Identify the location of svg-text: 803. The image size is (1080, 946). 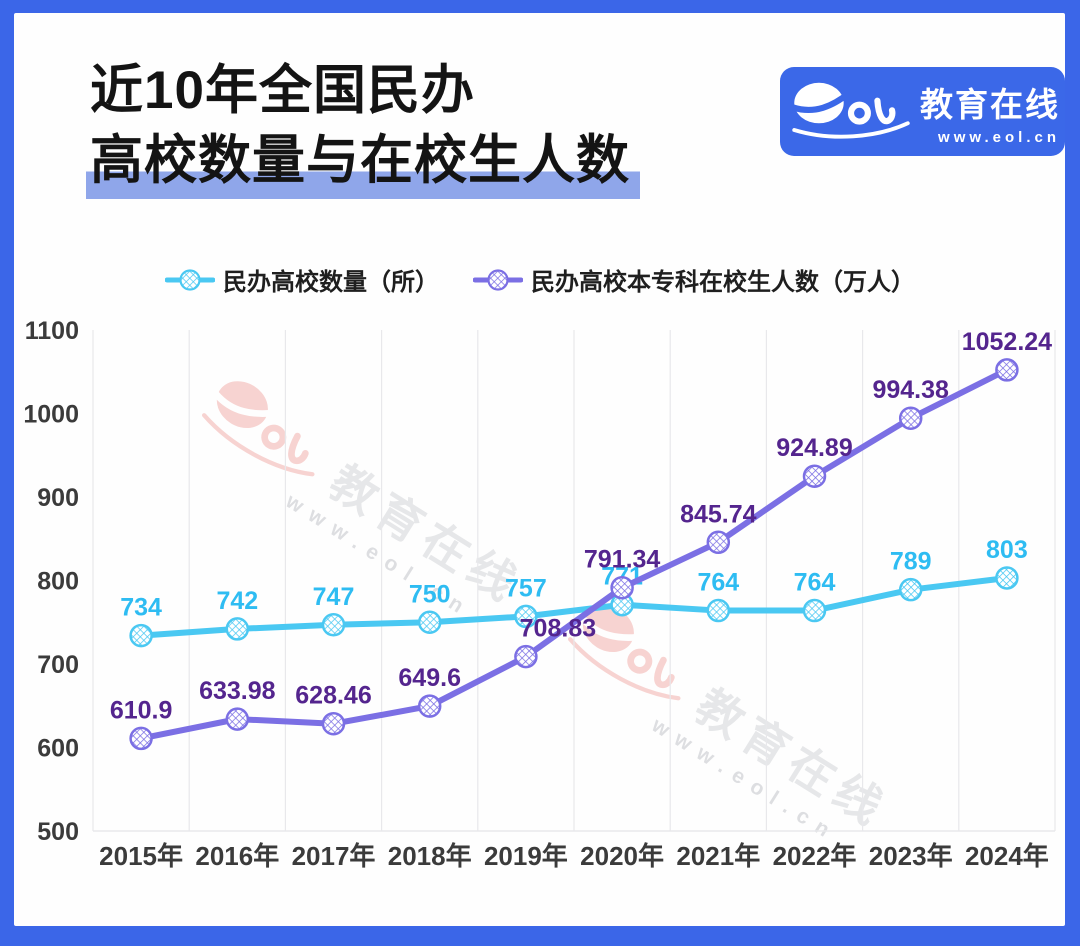
(1007, 550).